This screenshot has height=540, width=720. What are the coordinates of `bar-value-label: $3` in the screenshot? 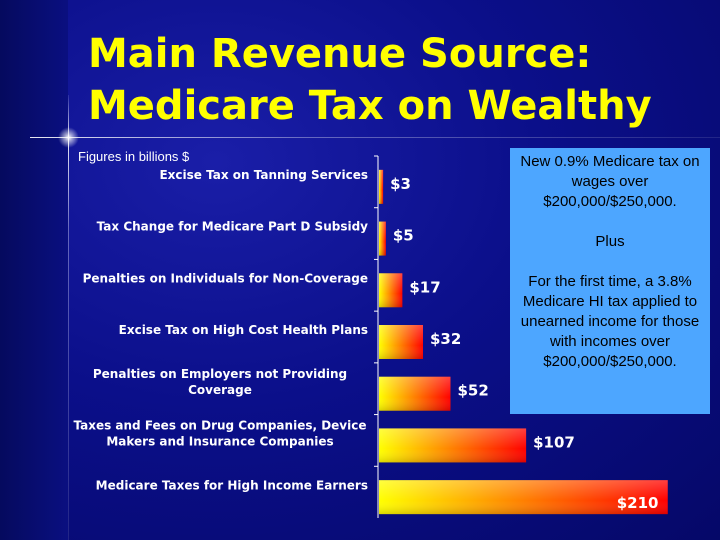 It's located at (400, 184).